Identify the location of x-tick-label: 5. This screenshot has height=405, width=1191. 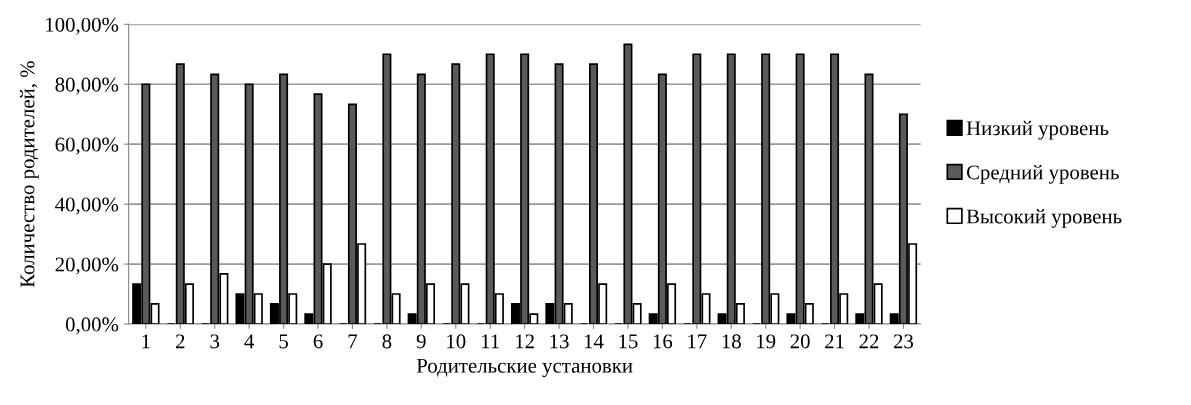
(283, 341).